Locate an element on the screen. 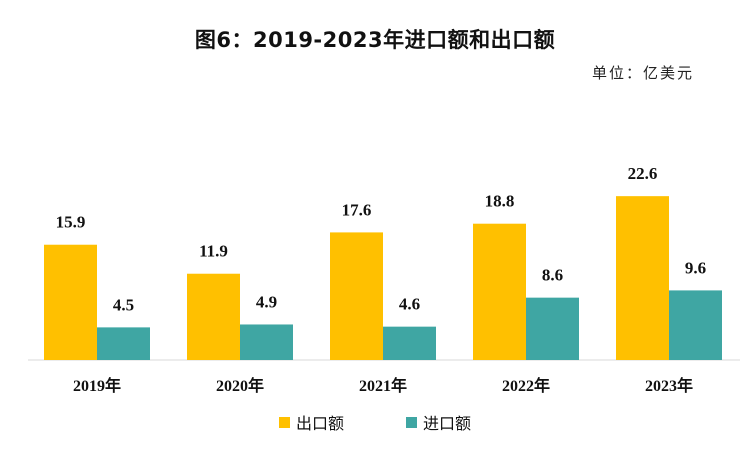 The width and height of the screenshot is (750, 455). legend-item-export: 出口额 is located at coordinates (311, 422).